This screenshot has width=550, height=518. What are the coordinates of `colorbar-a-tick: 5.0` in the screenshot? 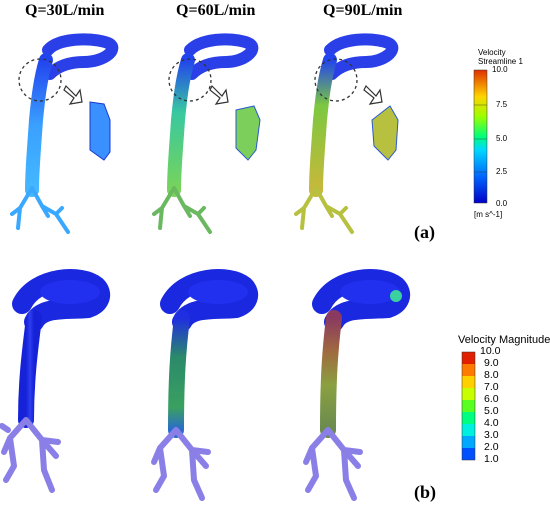 It's located at (502, 138).